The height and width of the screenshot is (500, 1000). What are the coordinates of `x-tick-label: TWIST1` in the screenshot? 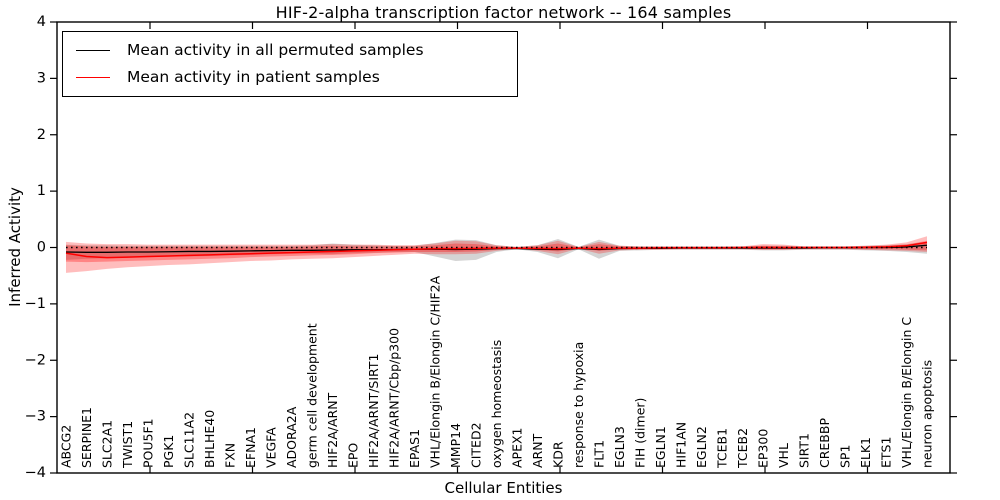 It's located at (127, 445).